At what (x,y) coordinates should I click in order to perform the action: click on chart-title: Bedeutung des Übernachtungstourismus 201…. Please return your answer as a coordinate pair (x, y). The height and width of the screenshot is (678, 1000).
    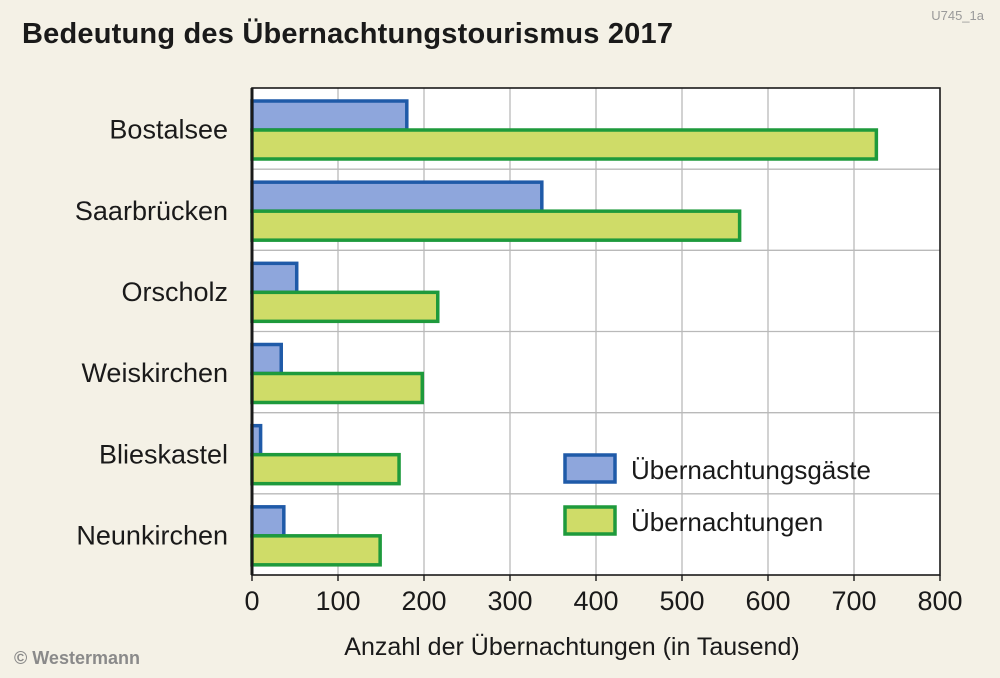
    Looking at the image, I should click on (348, 34).